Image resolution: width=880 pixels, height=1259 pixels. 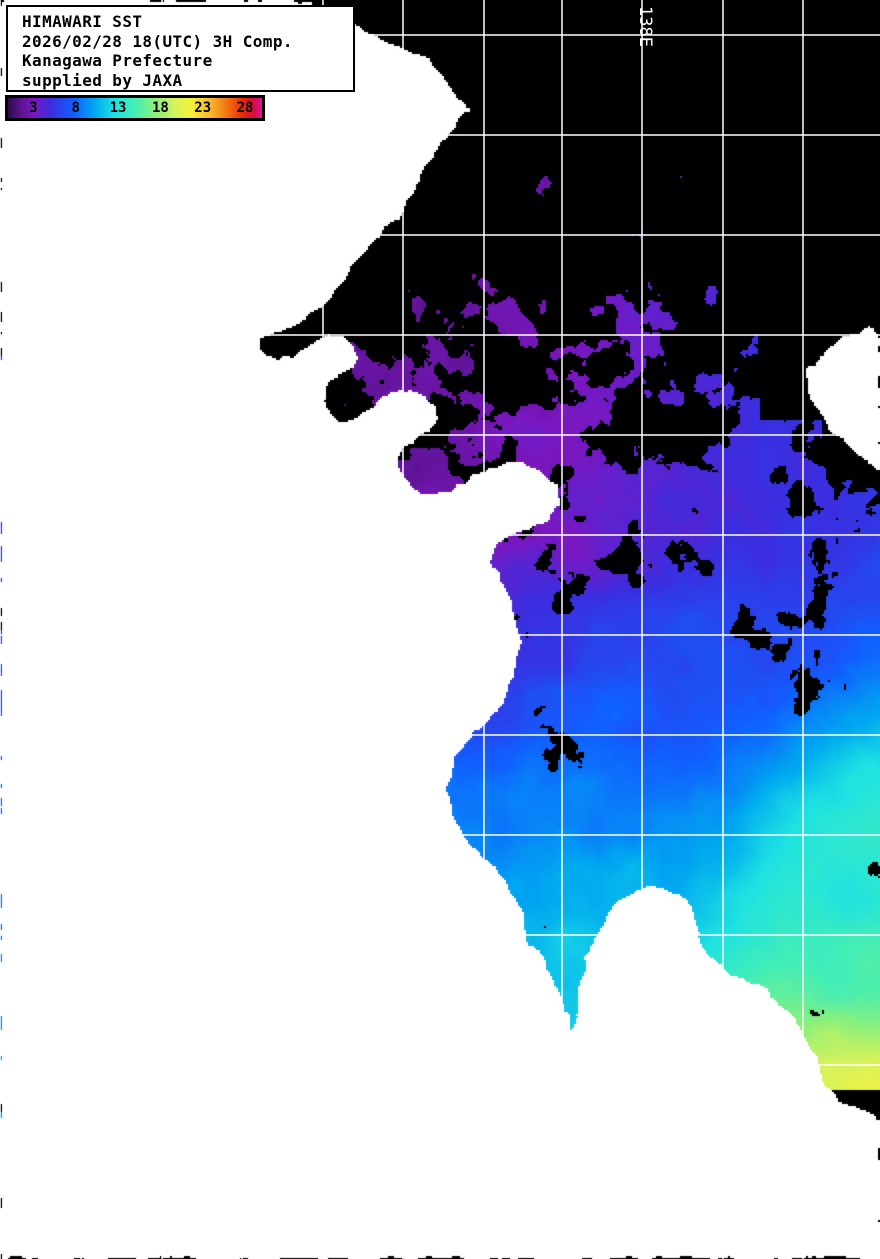 I want to click on latitude-label-36n: 36N, so click(x=23, y=1052).